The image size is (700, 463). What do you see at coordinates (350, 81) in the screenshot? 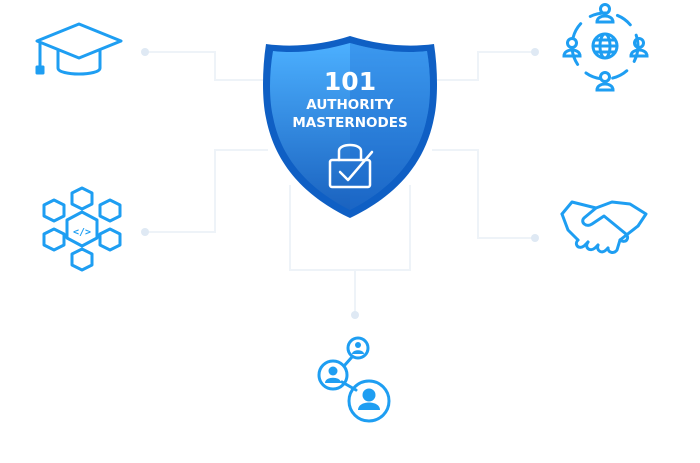
I see `shield-number: 101` at bounding box center [350, 81].